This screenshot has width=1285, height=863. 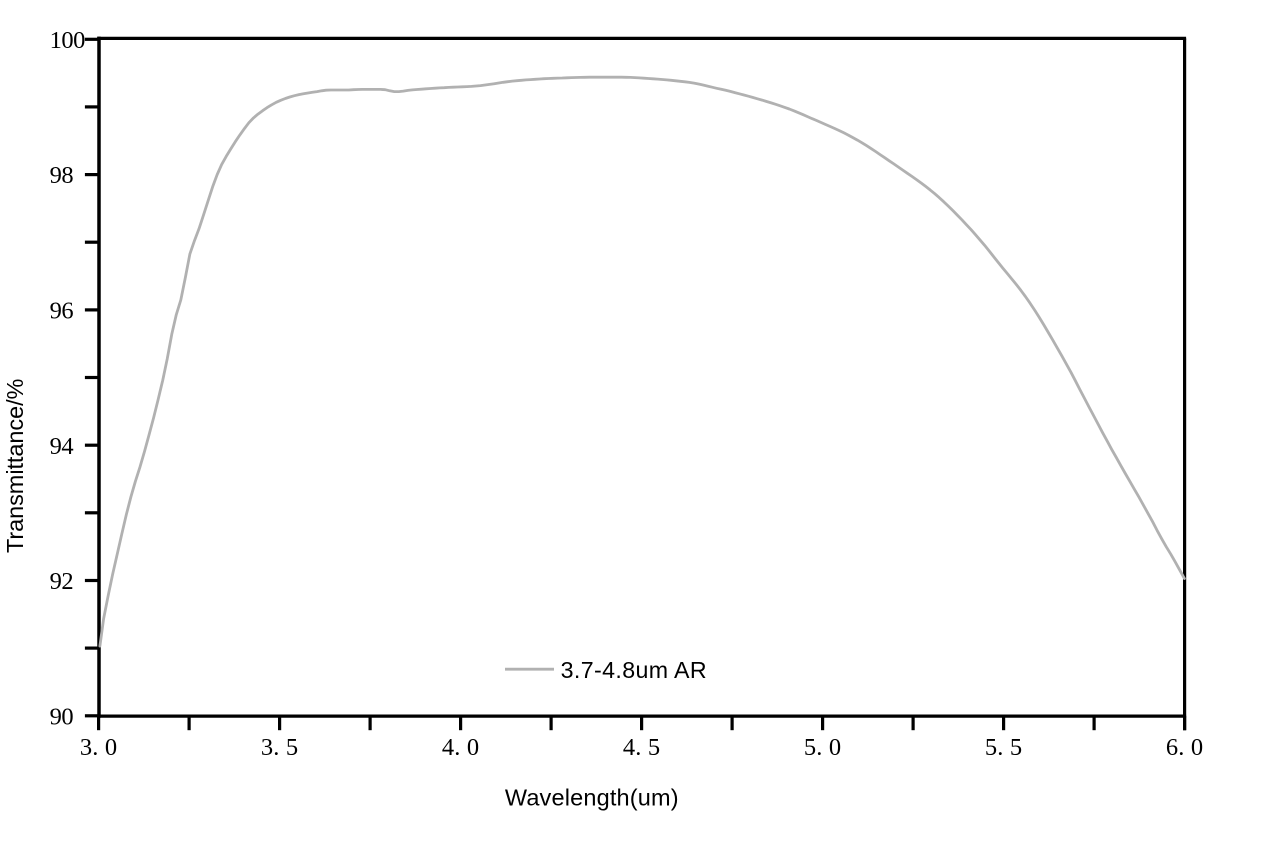 I want to click on svg-text: Transmittance/%, so click(x=15, y=465).